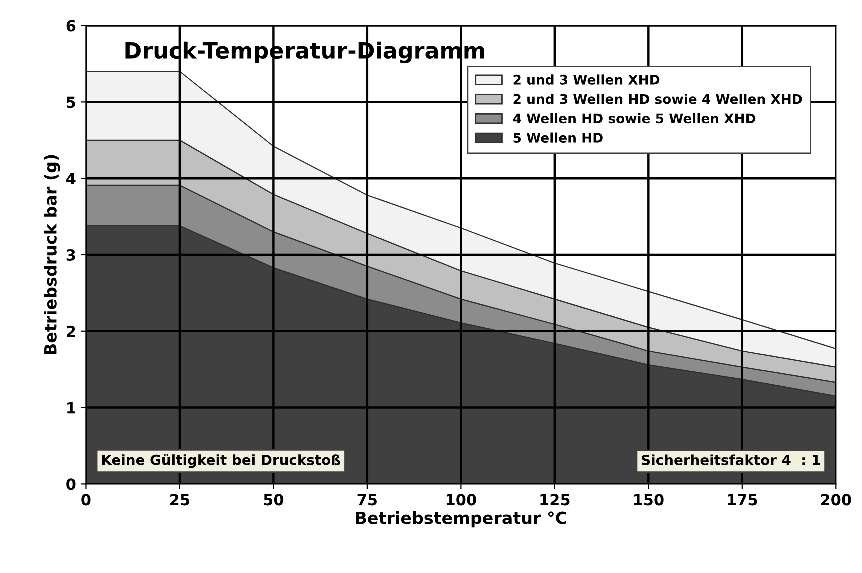  I want to click on x-tick-label: 25, so click(180, 500).